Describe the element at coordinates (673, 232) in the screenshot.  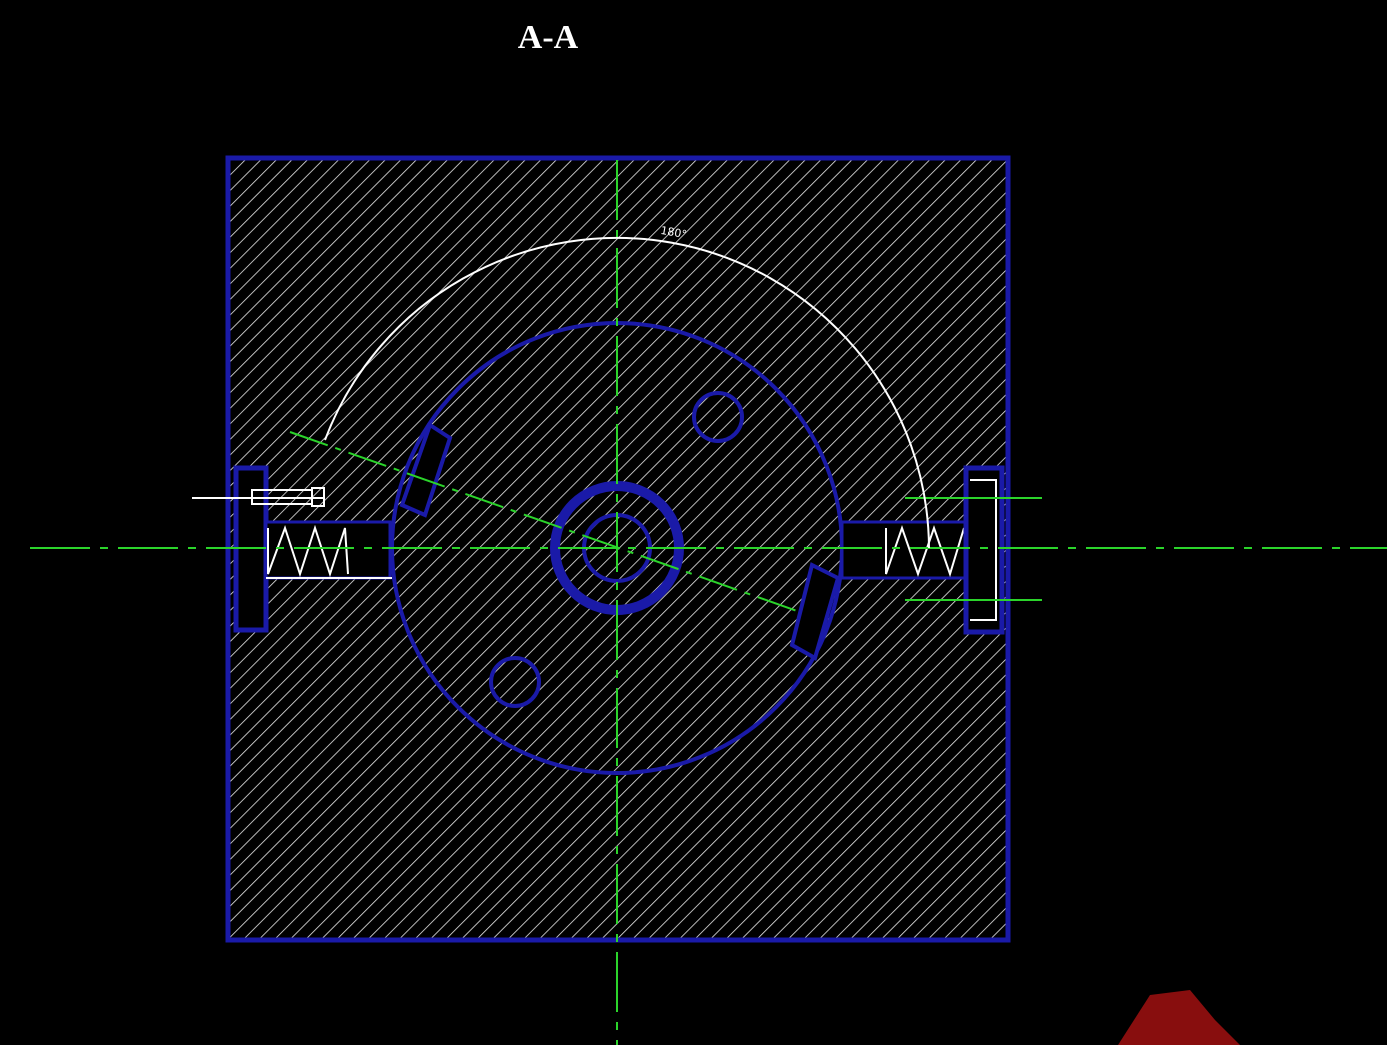
I see `arc-label: 180°` at that location.